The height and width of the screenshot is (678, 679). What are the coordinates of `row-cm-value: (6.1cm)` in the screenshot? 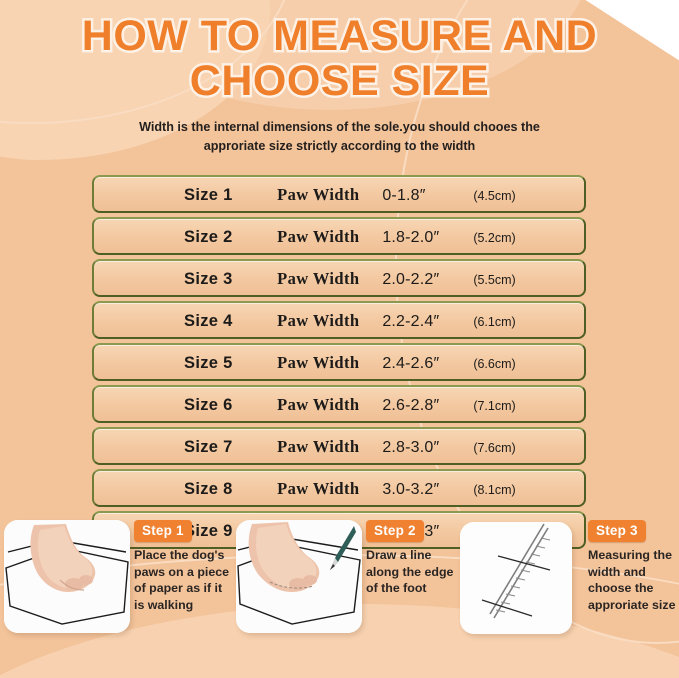 It's located at (494, 322).